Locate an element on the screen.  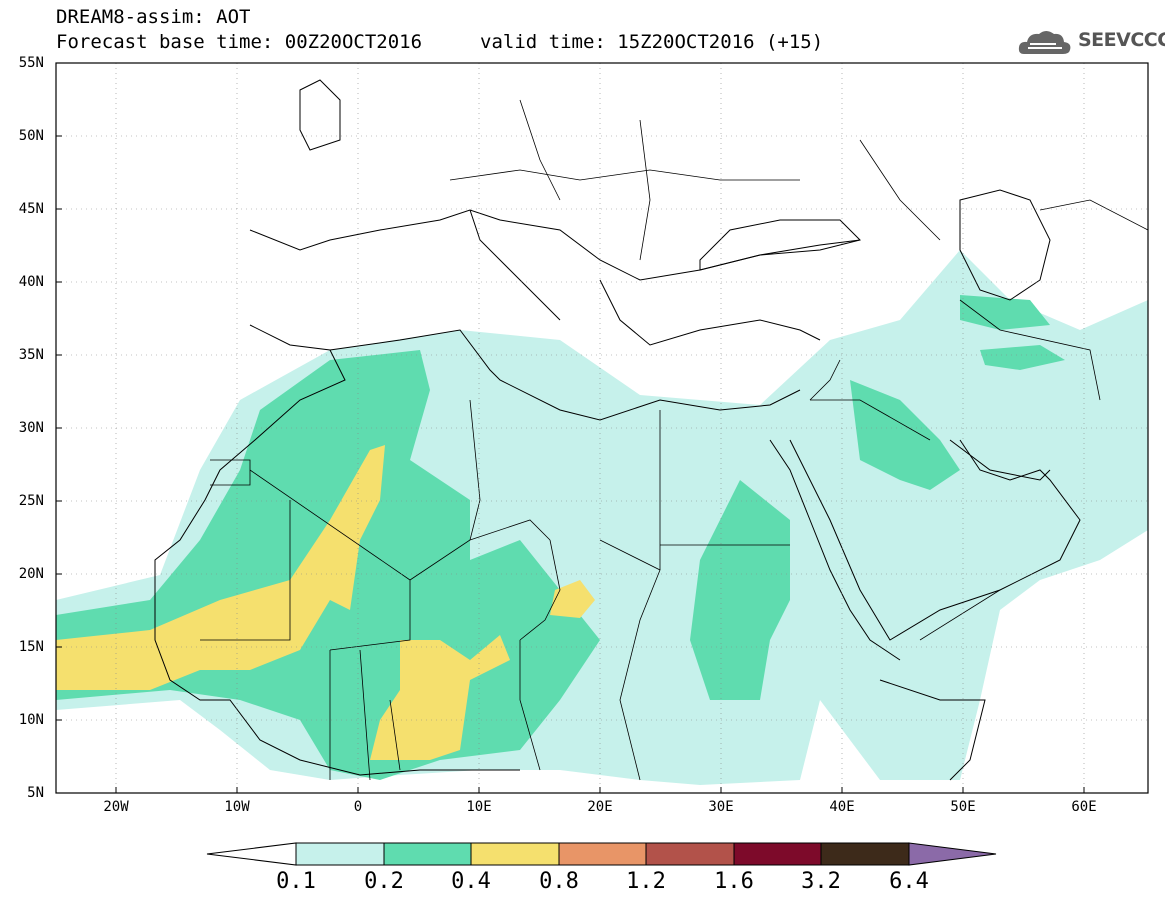
lon-tick-60e: 60E is located at coordinates (1084, 807).